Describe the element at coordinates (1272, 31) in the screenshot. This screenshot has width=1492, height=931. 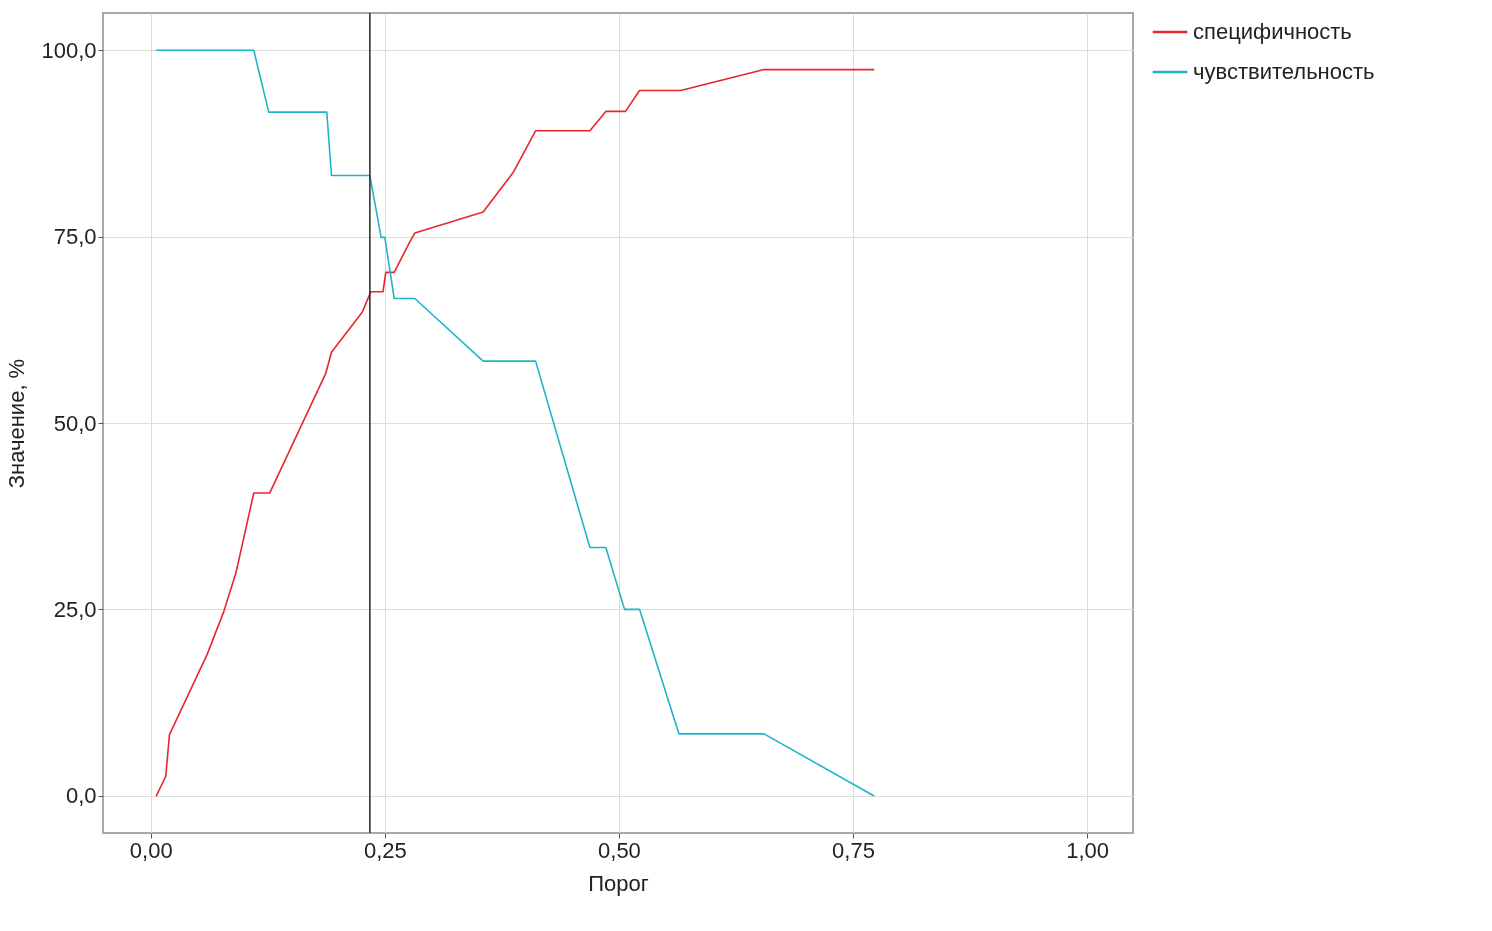
I see `legend-label: специфичность` at that location.